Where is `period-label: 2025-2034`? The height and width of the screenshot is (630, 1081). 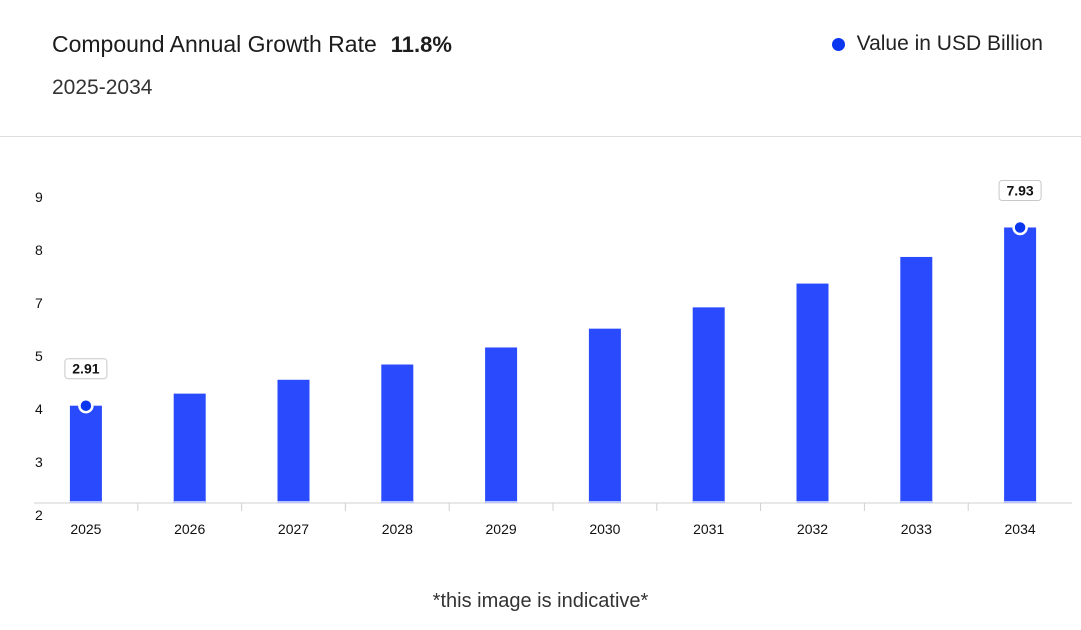 period-label: 2025-2034 is located at coordinates (102, 87).